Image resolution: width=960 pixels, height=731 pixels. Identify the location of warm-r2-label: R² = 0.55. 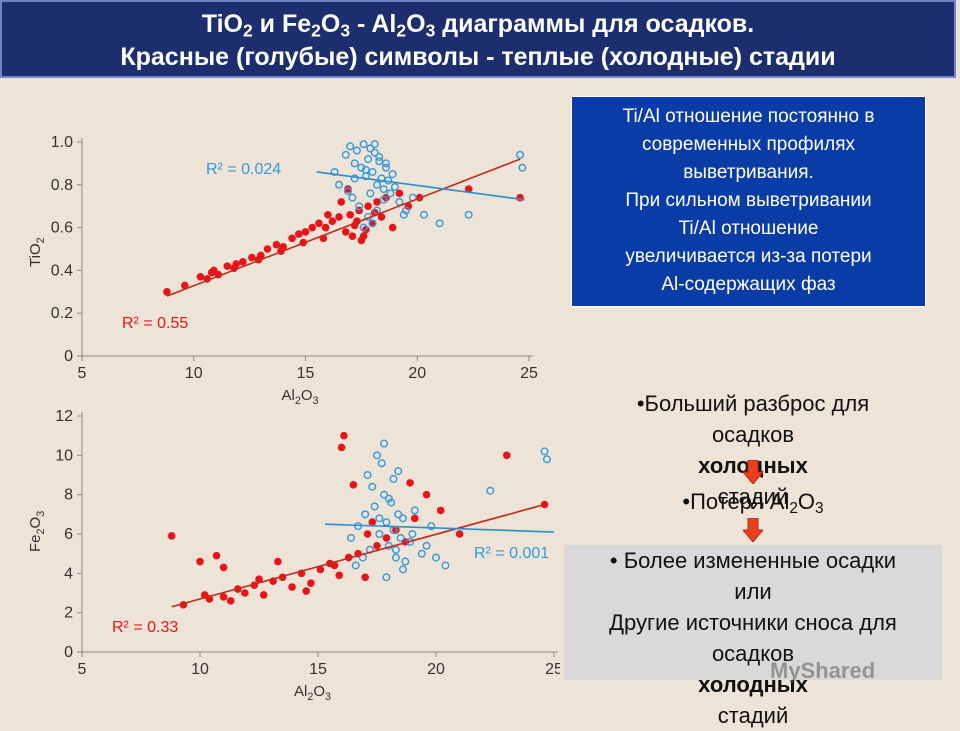
(155, 323).